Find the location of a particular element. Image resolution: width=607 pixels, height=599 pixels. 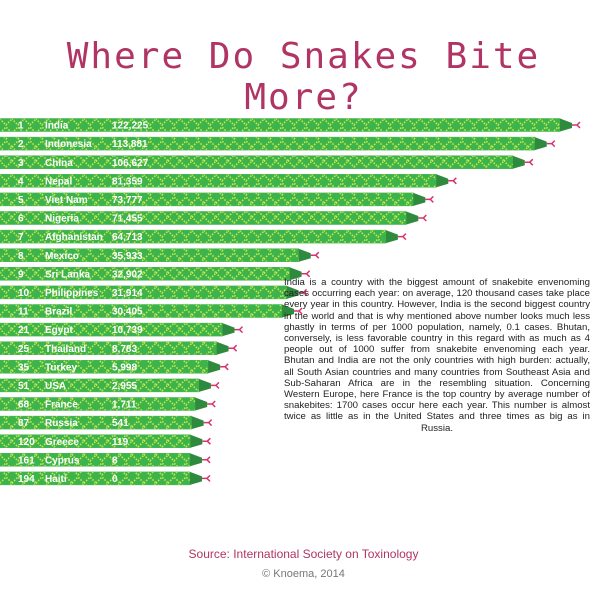

rank-label: 5 is located at coordinates (21, 200).